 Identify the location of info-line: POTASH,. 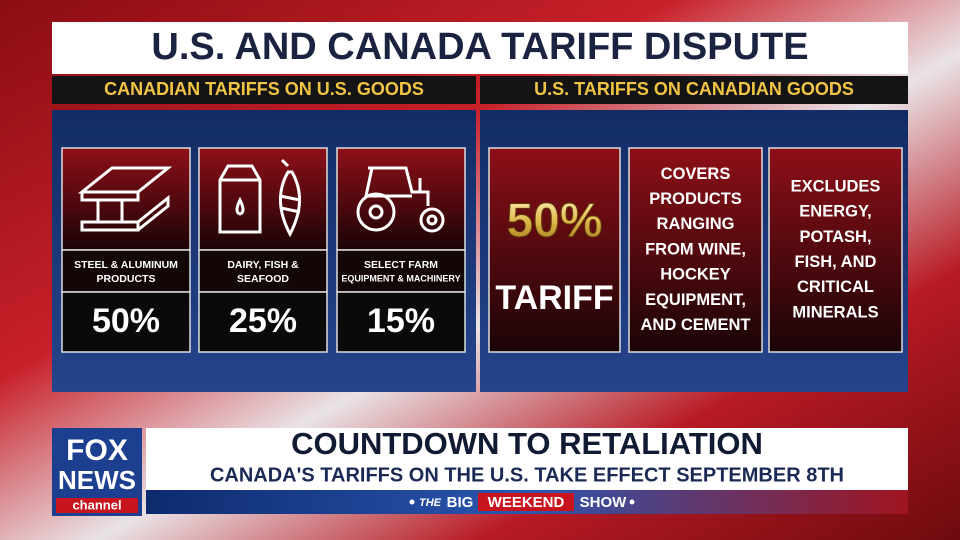
(835, 237).